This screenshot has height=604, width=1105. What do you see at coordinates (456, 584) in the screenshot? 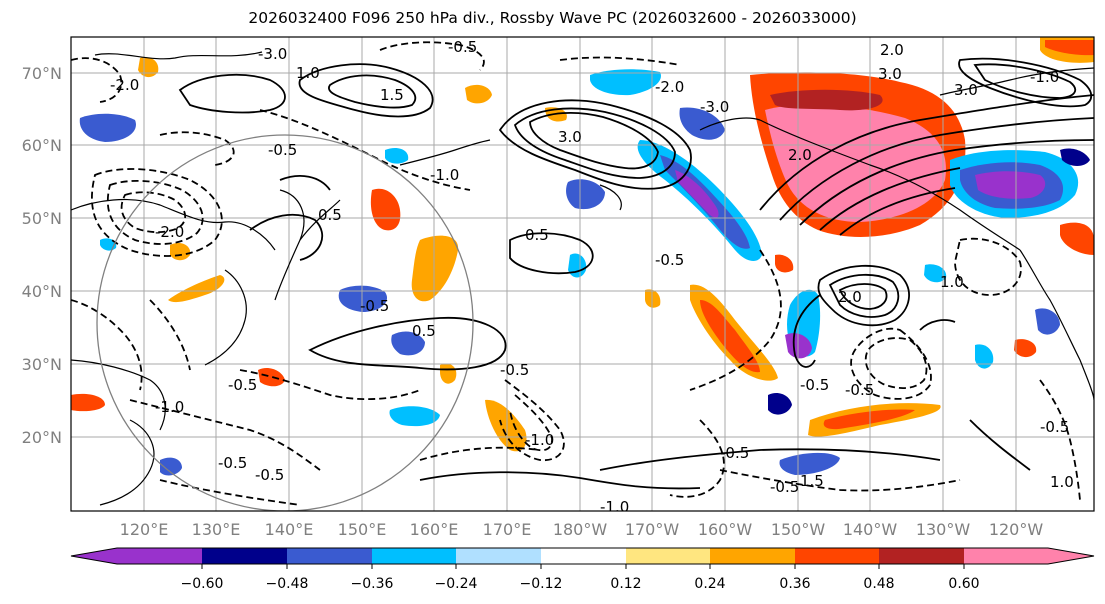
I see `colorbar-tick-label: −0.24` at bounding box center [456, 584].